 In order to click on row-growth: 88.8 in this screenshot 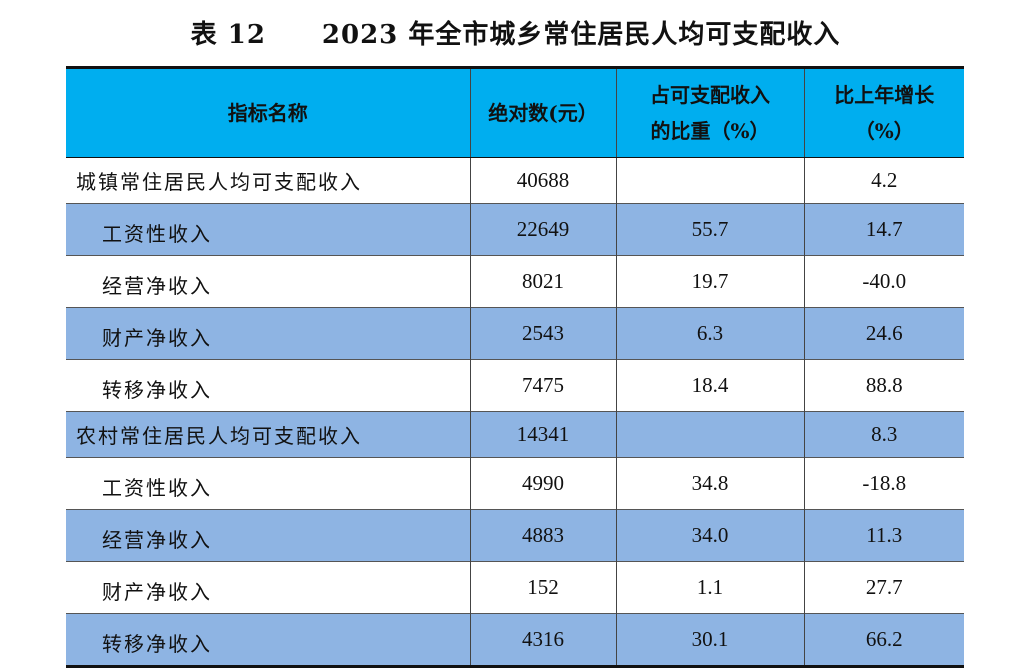, I will do `click(883, 385)`.